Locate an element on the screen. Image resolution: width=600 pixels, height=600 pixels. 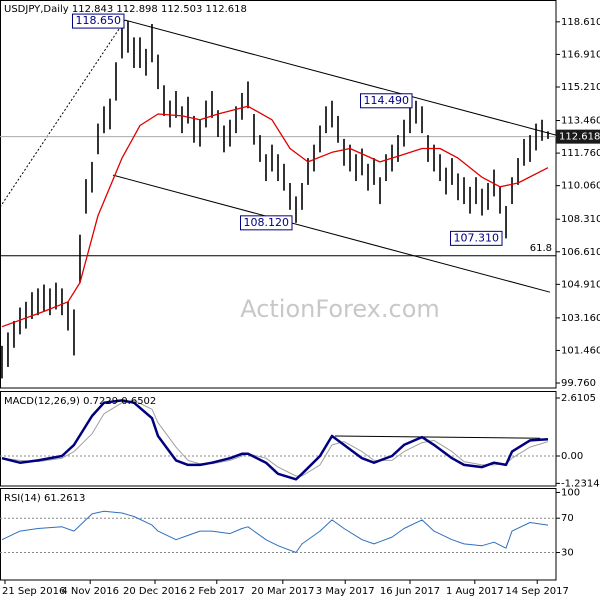
signal-line is located at coordinates (275, 438).